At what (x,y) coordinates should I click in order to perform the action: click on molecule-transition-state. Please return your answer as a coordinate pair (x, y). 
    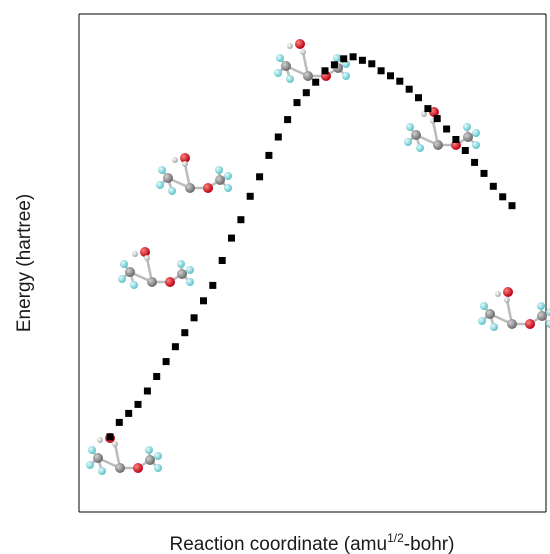
    Looking at the image, I should click on (312, 62).